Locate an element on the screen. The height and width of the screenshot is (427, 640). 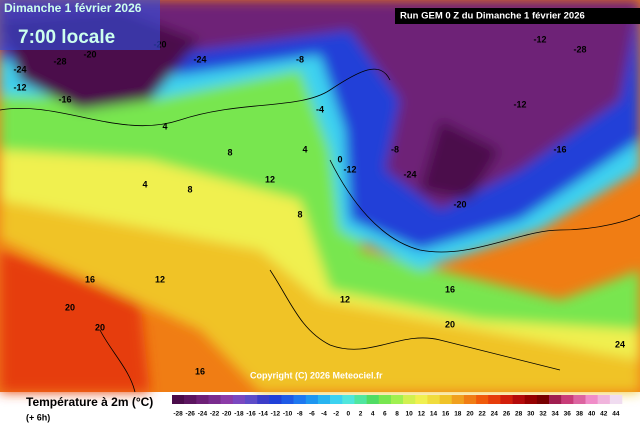
colorbar-tick-label: -18 is located at coordinates (239, 414).